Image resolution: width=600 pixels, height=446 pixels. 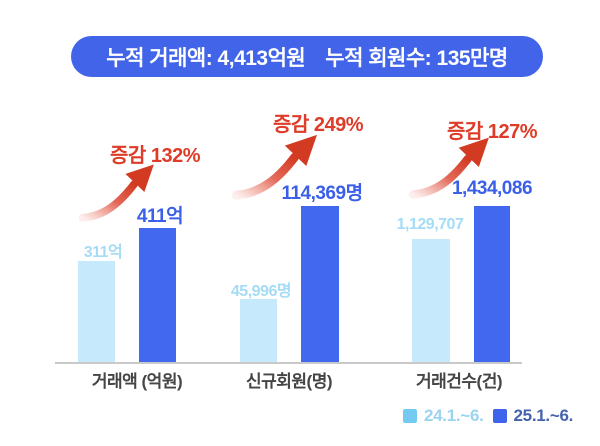 What do you see at coordinates (288, 363) in the screenshot?
I see `x-axis-line` at bounding box center [288, 363].